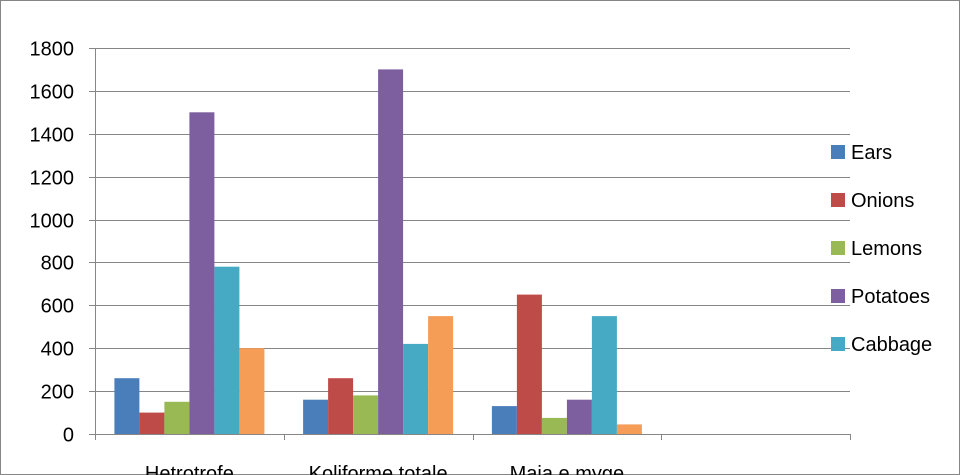  I want to click on y-tick-label: 1400, so click(52, 136).